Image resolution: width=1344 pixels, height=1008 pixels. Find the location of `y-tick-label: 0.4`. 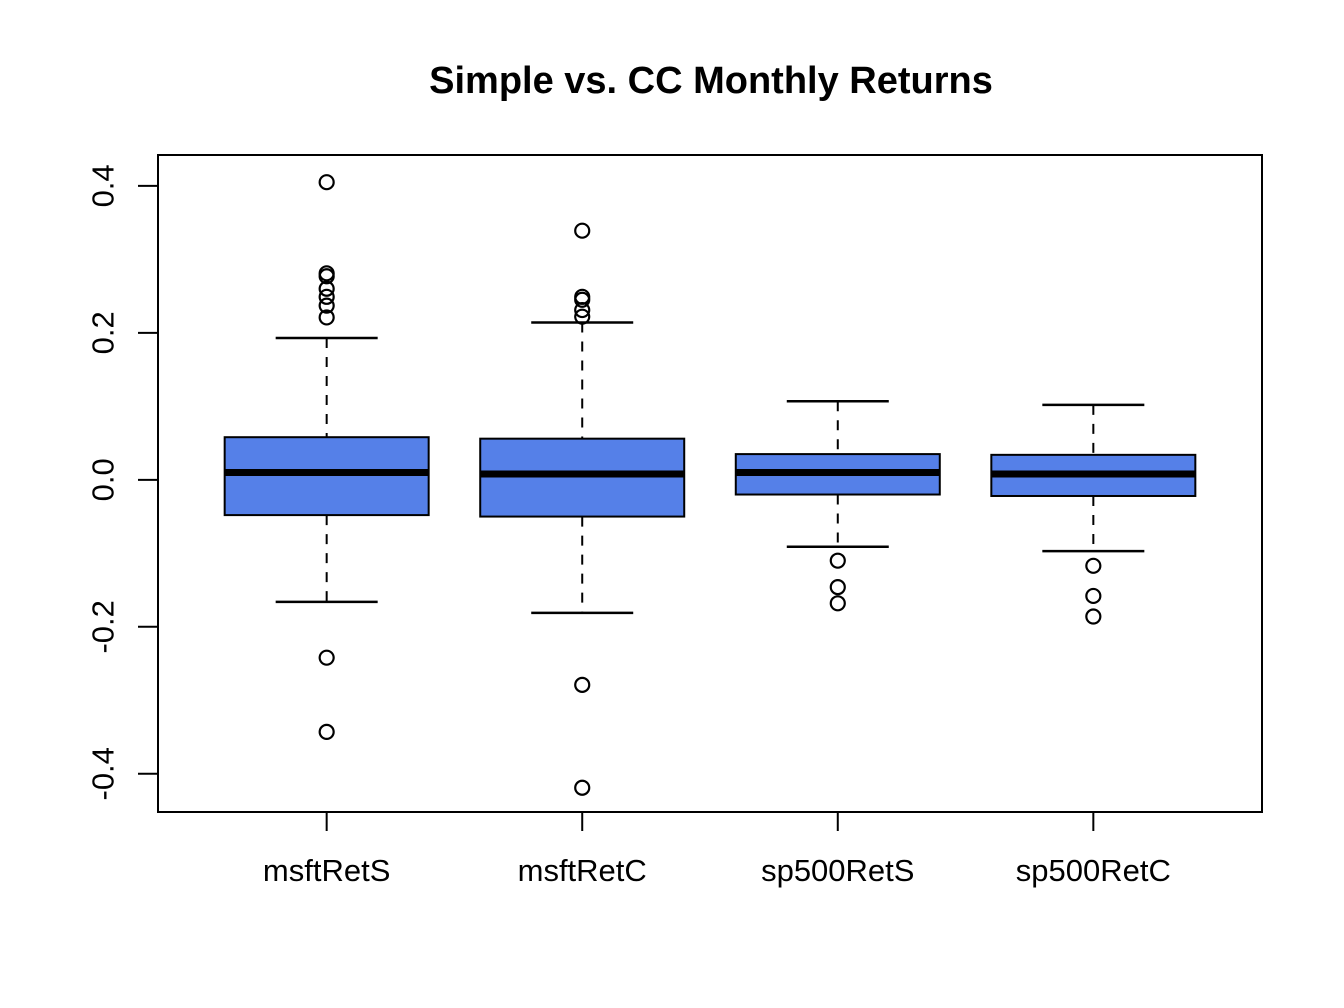

y-tick-label: 0.4 is located at coordinates (103, 185).